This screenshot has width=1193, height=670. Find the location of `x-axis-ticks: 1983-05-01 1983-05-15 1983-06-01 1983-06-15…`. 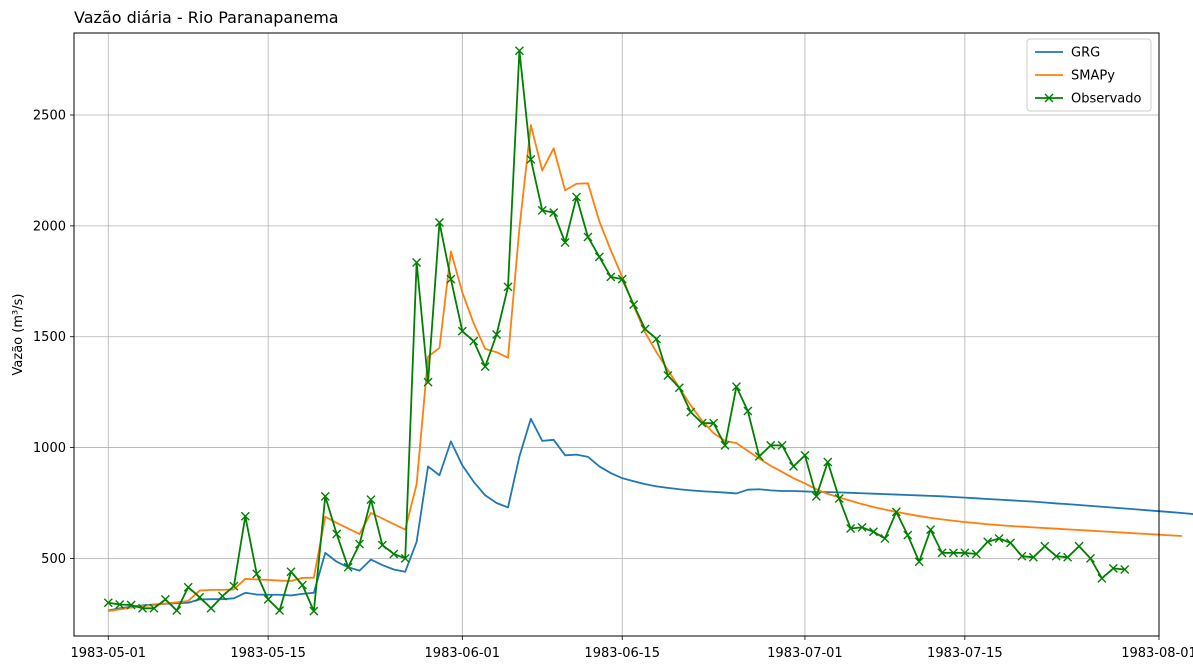

x-axis-ticks: 1983-05-01 1983-05-15 1983-06-01 1983-06-15… is located at coordinates (631, 648).